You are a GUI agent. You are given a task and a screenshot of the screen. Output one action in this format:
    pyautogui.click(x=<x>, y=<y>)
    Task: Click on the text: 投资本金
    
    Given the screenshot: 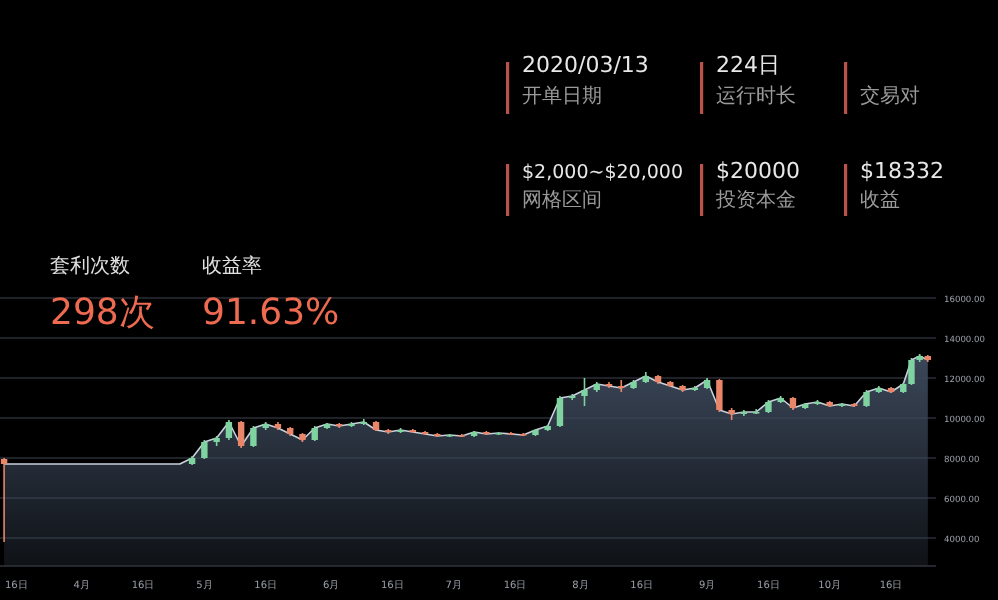 What is the action you would take?
    pyautogui.click(x=755, y=200)
    